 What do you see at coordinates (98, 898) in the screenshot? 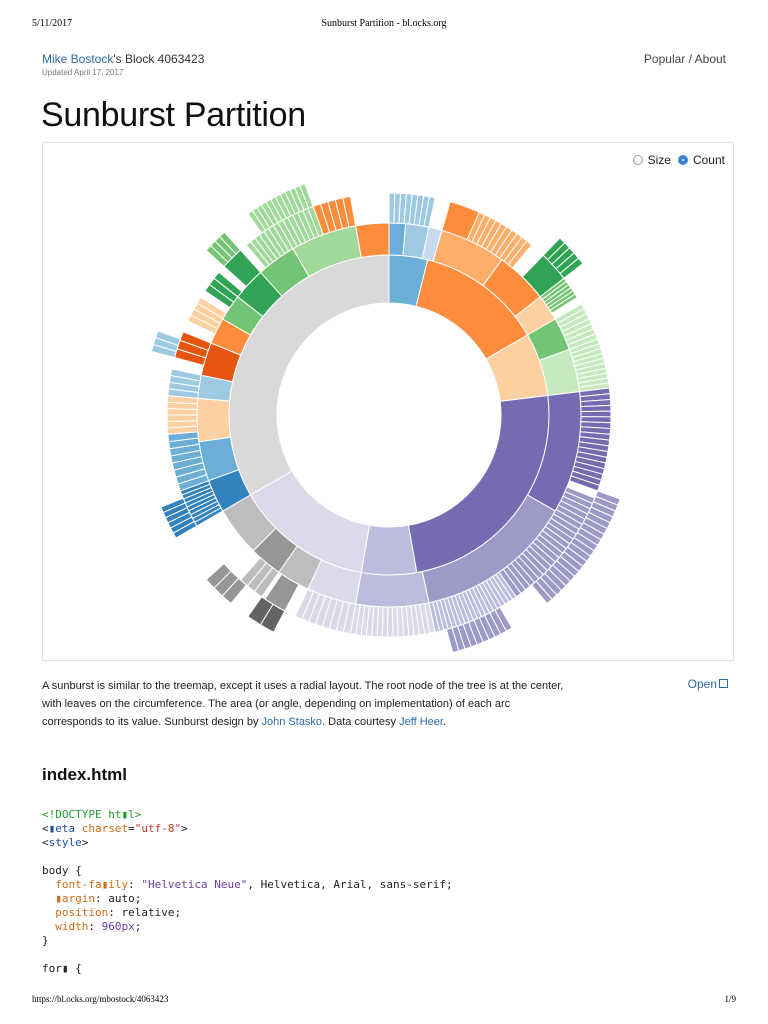
I see `code-line: ▮argin: auto;` at bounding box center [98, 898].